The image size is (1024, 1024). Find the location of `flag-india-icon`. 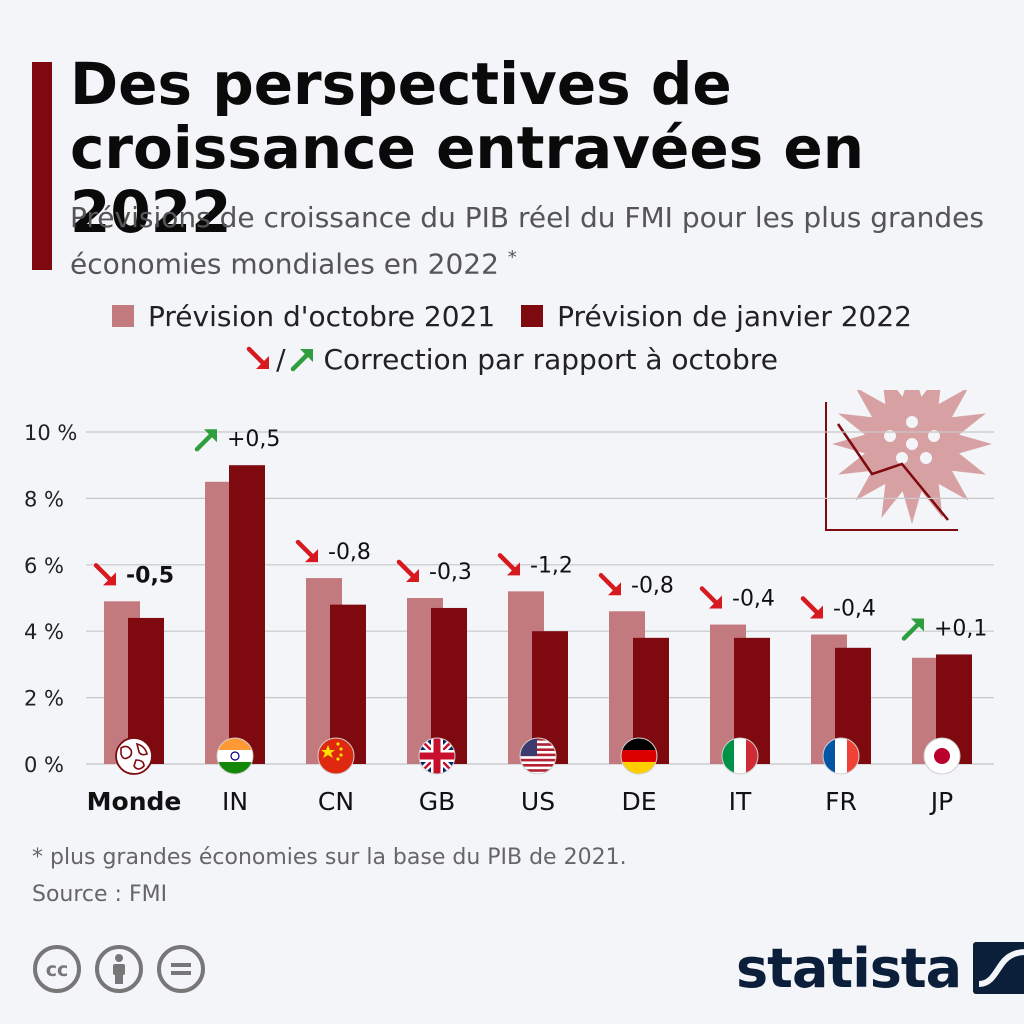

flag-india-icon is located at coordinates (235, 756).